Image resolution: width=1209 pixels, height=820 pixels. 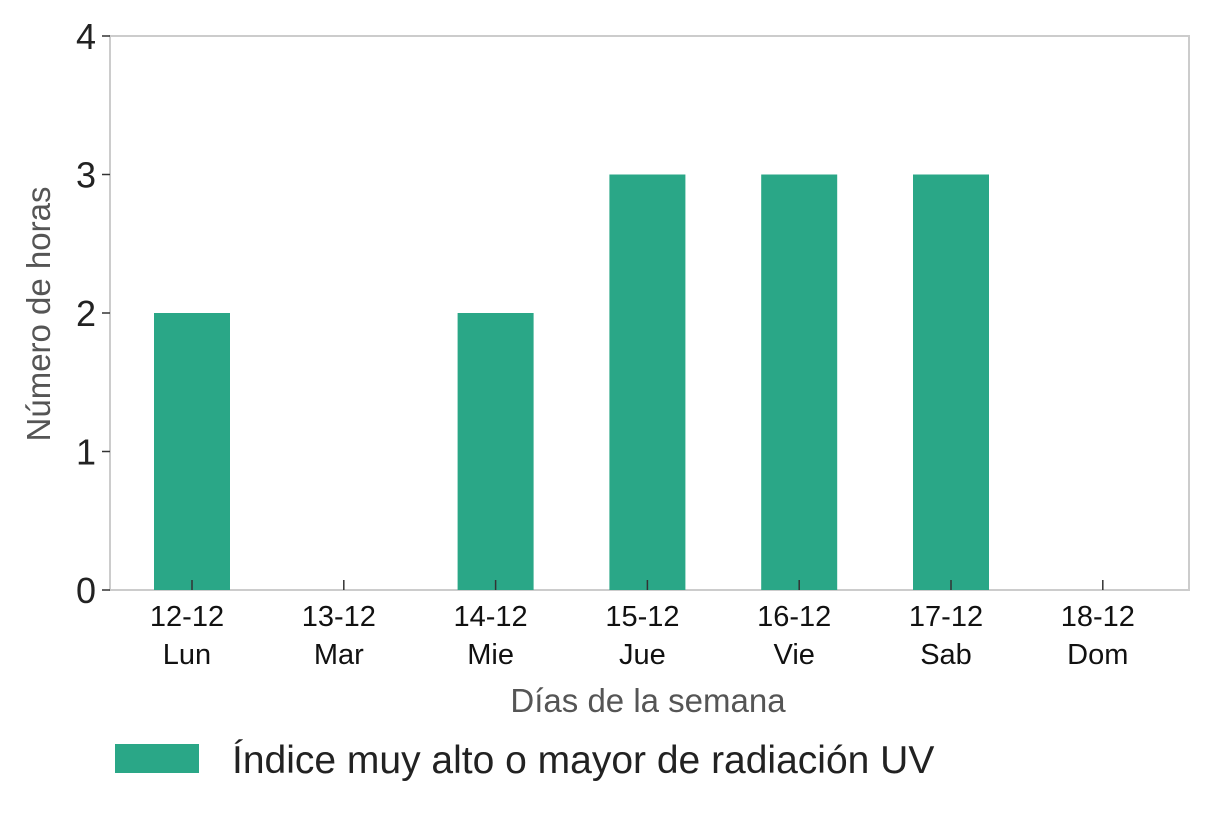 What do you see at coordinates (583, 760) in the screenshot?
I see `legend-label: Índice muy alto o mayor de radiación UV` at bounding box center [583, 760].